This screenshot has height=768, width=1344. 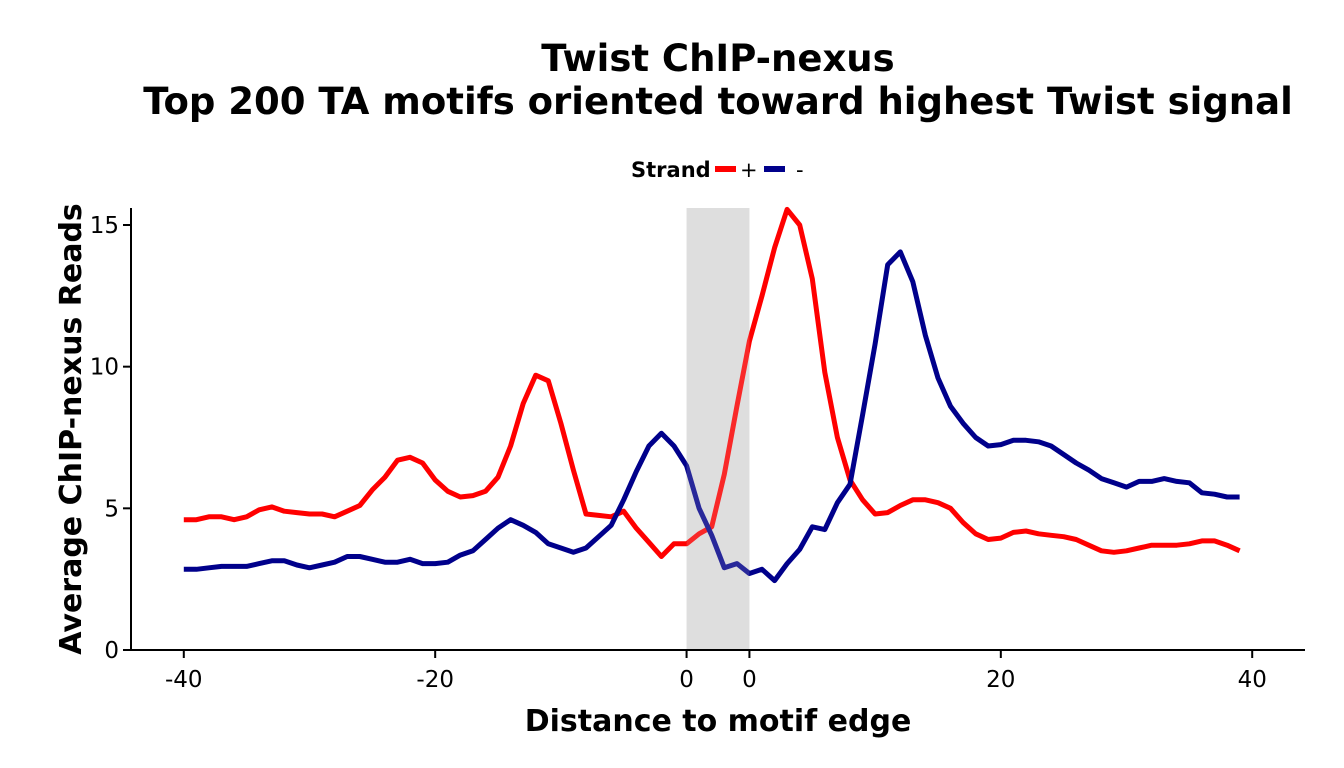 I want to click on legend-label-minus: -, so click(x=800, y=170).